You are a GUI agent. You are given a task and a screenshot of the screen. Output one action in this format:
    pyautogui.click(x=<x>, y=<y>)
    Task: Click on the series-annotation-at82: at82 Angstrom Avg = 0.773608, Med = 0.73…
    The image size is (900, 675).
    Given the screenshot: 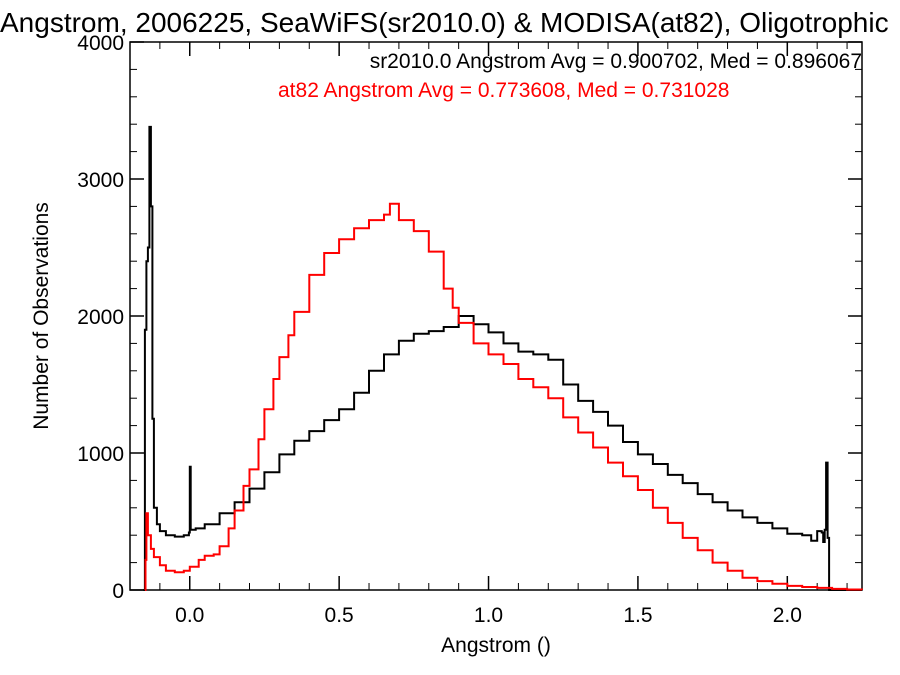 What is the action you would take?
    pyautogui.click(x=503, y=90)
    